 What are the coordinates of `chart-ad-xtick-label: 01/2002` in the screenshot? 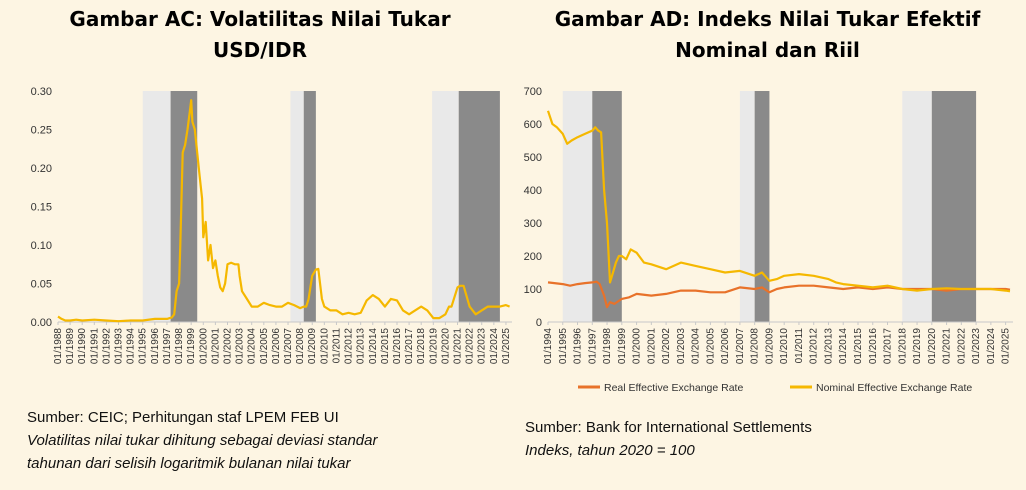 It's located at (666, 346).